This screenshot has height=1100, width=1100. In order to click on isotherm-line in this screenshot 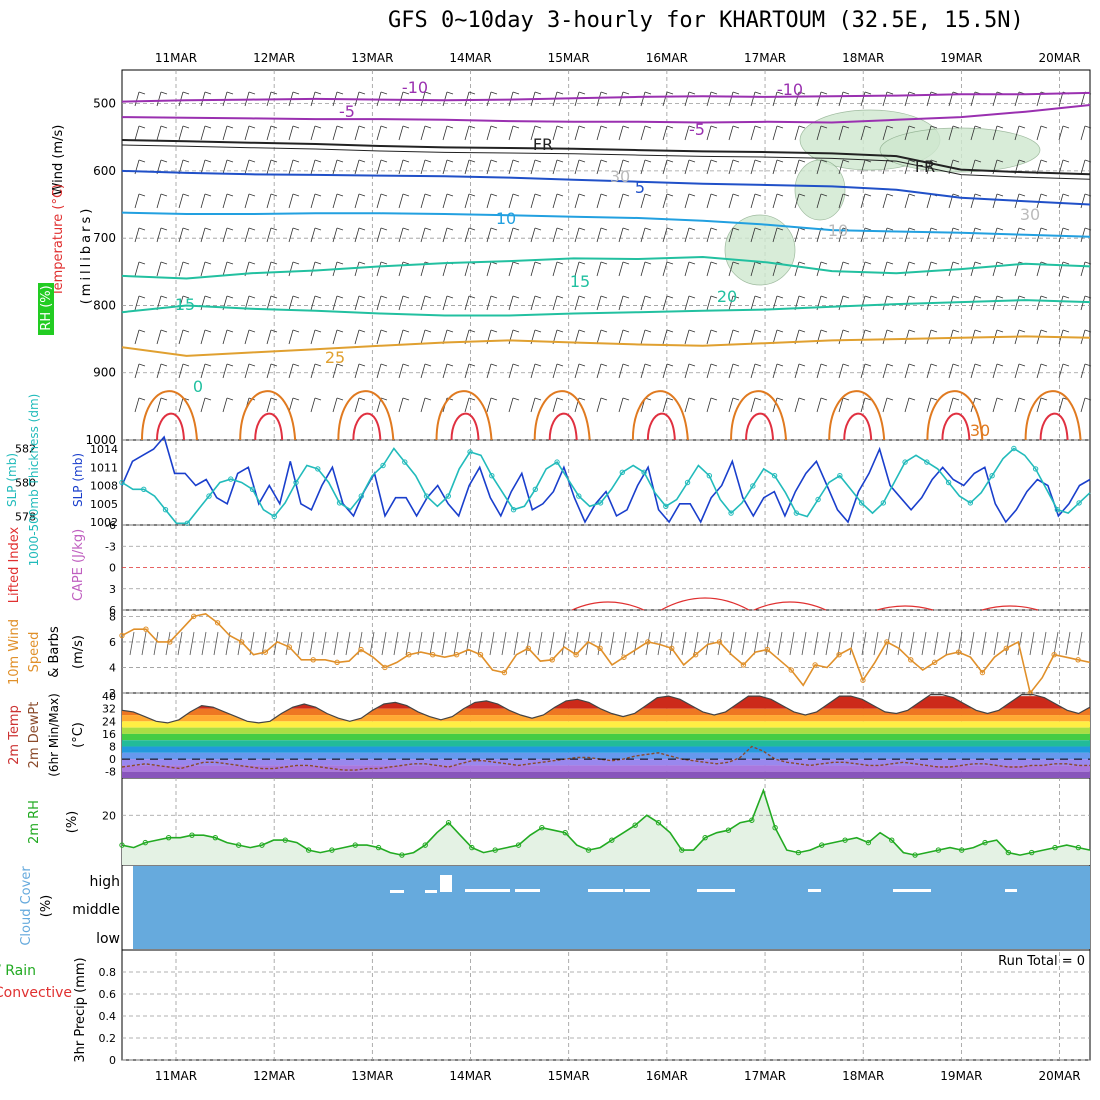, I will do `click(606, 157)`.